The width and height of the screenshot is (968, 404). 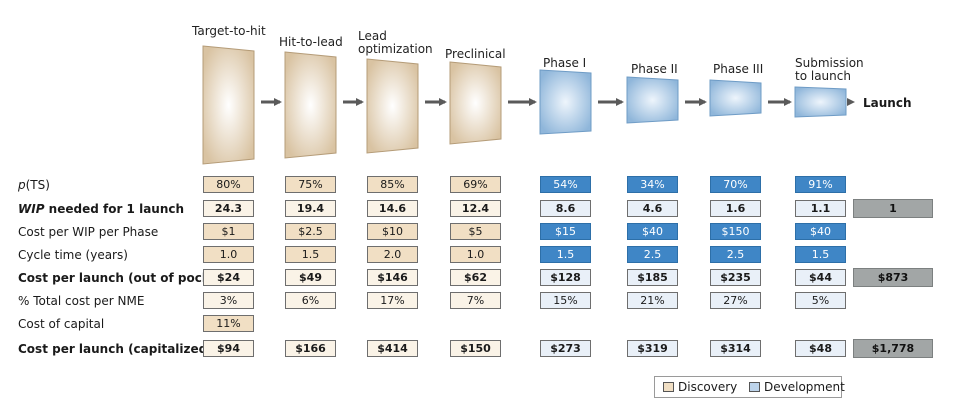 What do you see at coordinates (392, 208) in the screenshot?
I see `cell-r2-c3: 14.6` at bounding box center [392, 208].